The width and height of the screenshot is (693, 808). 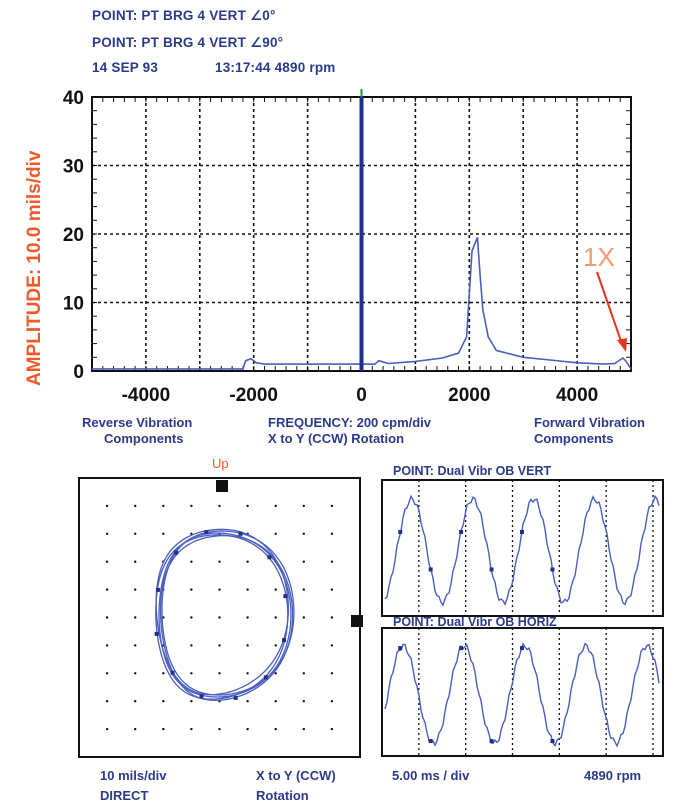 I want to click on orbit-up-label: Up, so click(x=220, y=463).